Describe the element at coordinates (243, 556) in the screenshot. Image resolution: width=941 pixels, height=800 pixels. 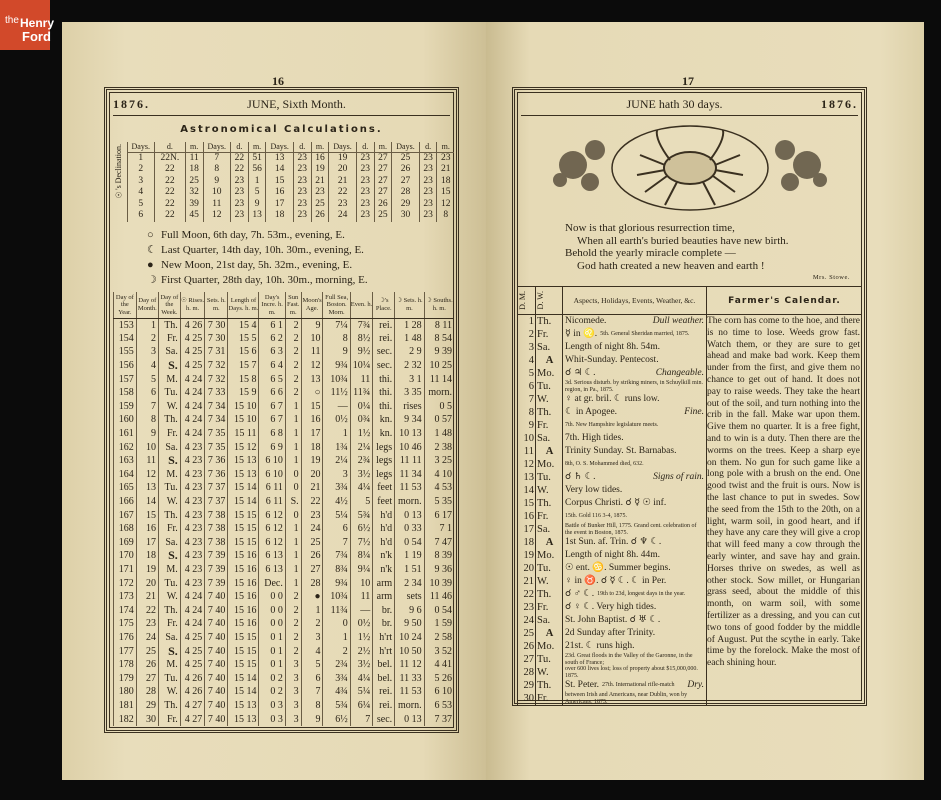
I see `table-cell: 15 16` at that location.